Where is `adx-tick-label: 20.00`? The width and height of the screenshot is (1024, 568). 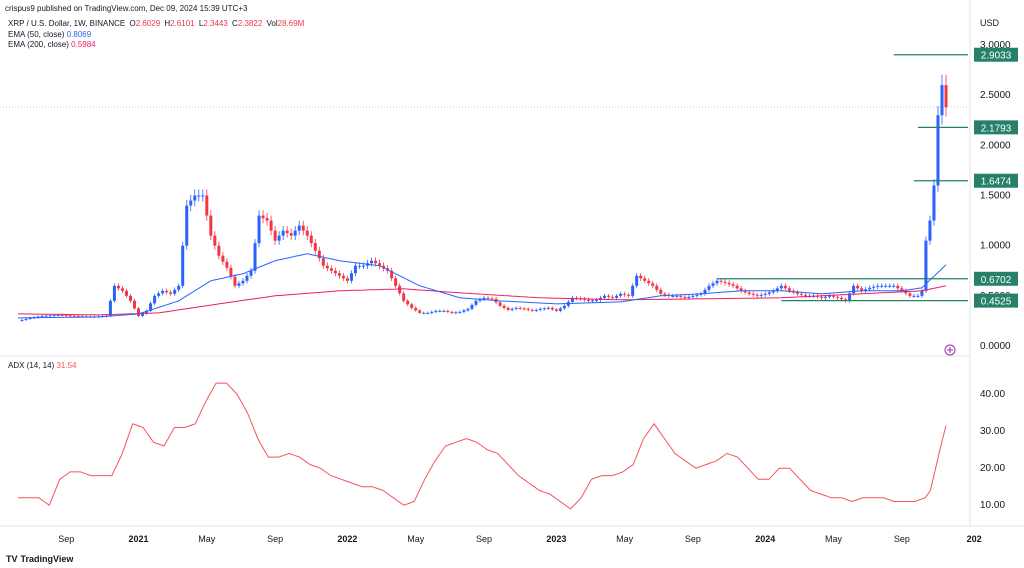 adx-tick-label: 20.00 is located at coordinates (992, 468).